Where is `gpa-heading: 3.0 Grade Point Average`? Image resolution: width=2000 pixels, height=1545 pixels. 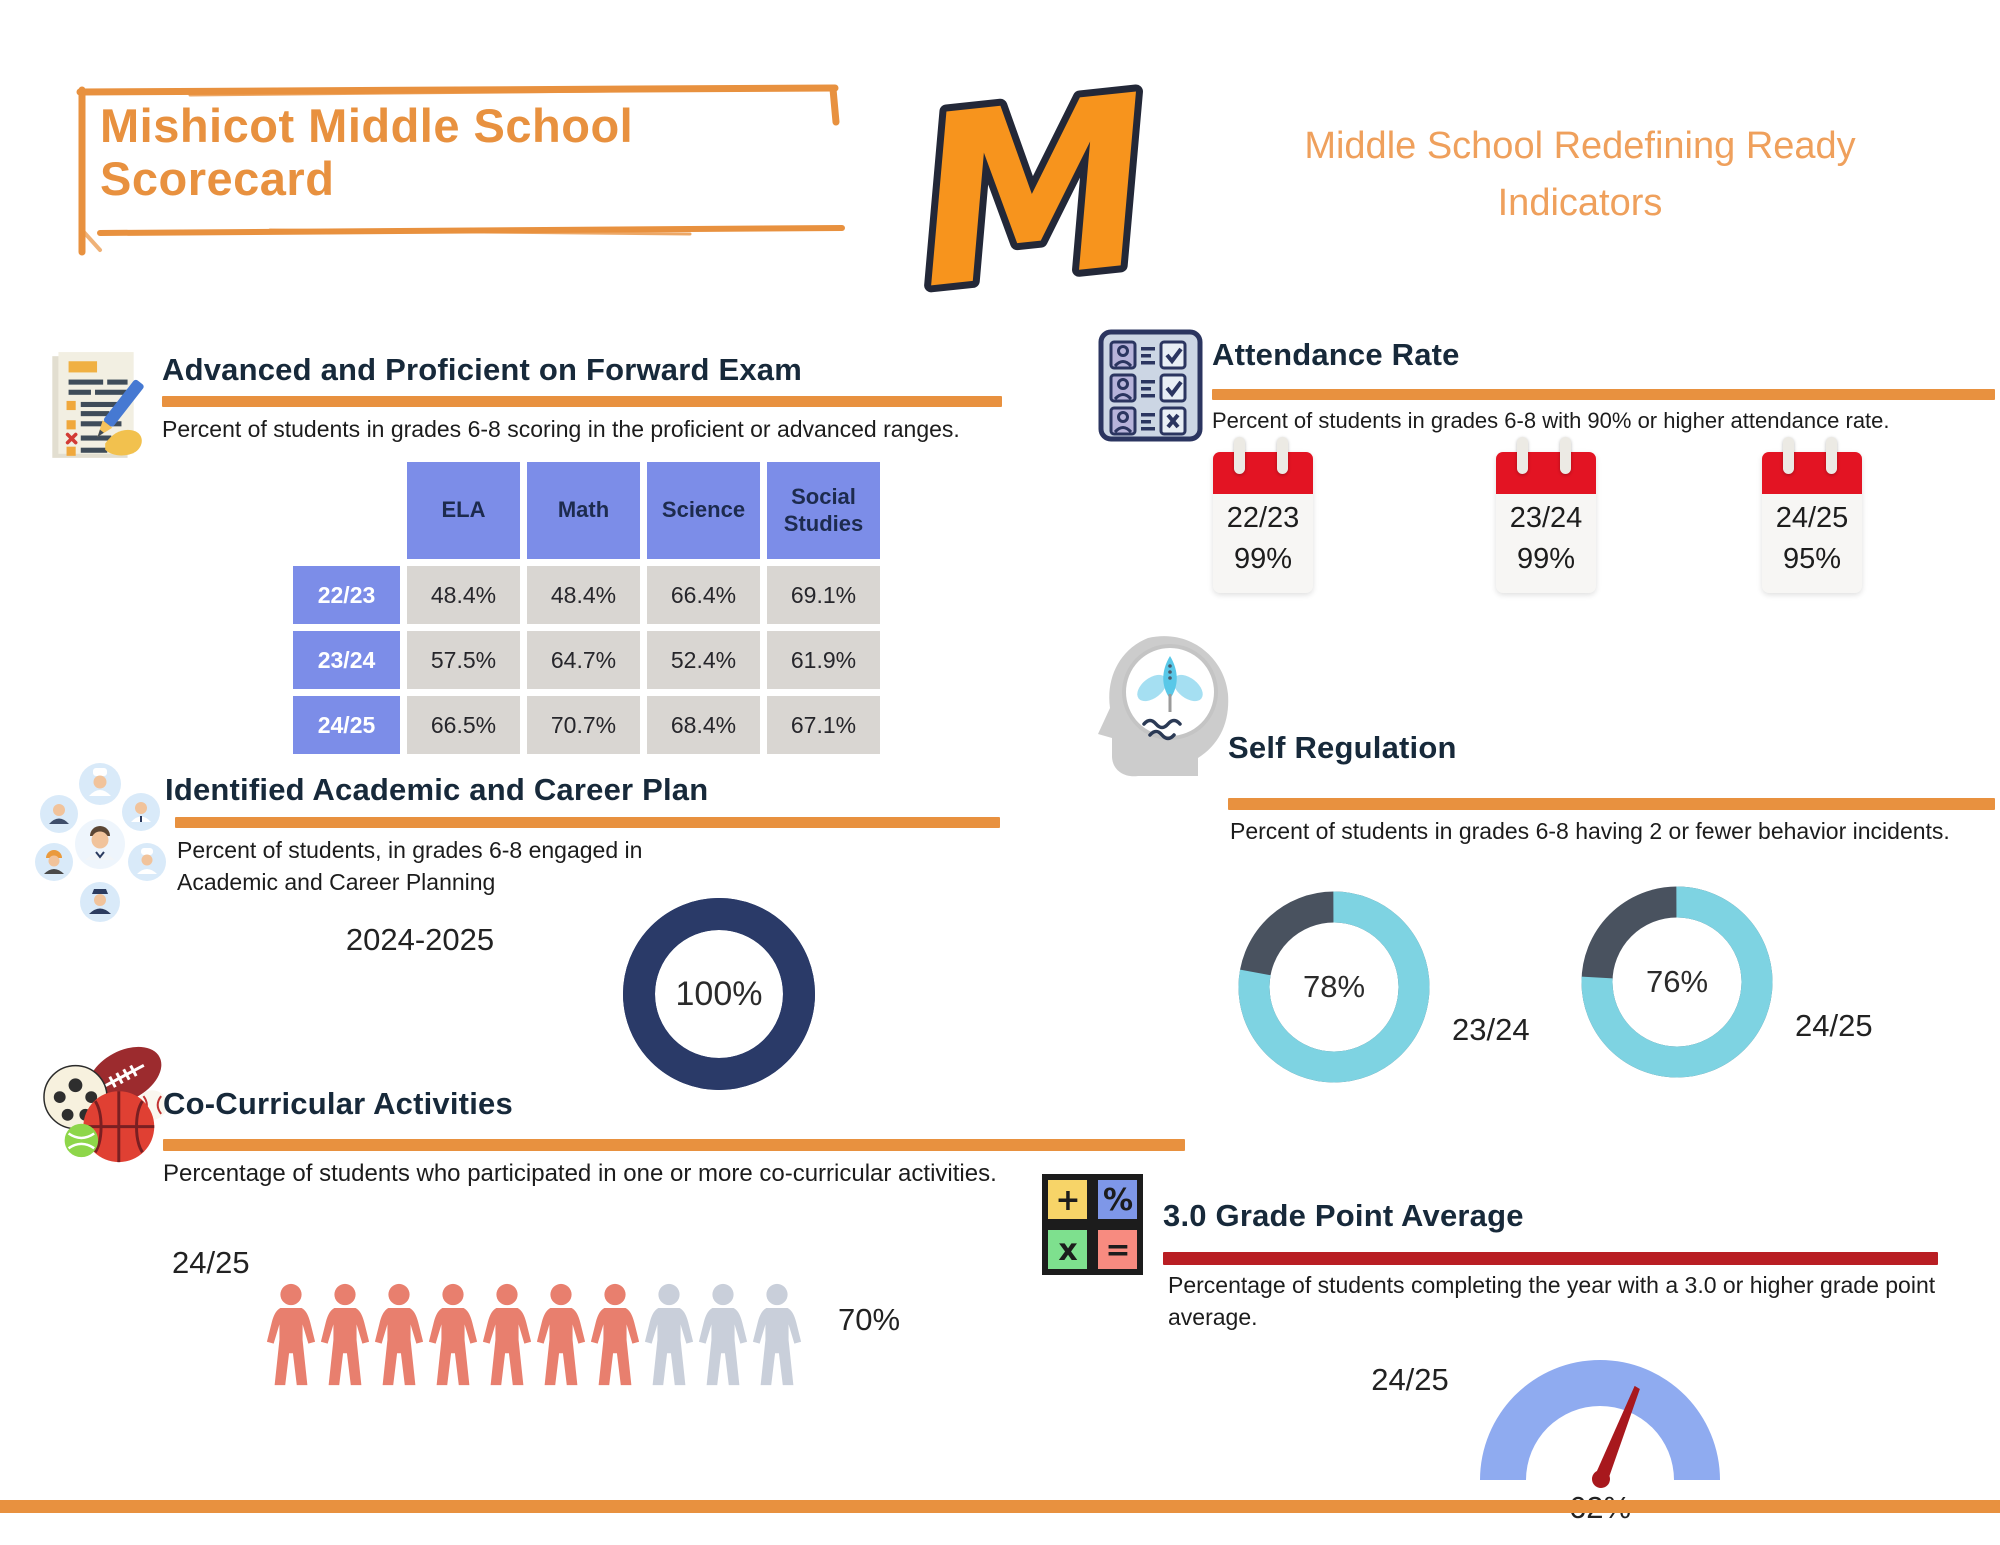
gpa-heading: 3.0 Grade Point Average is located at coordinates (1343, 1215).